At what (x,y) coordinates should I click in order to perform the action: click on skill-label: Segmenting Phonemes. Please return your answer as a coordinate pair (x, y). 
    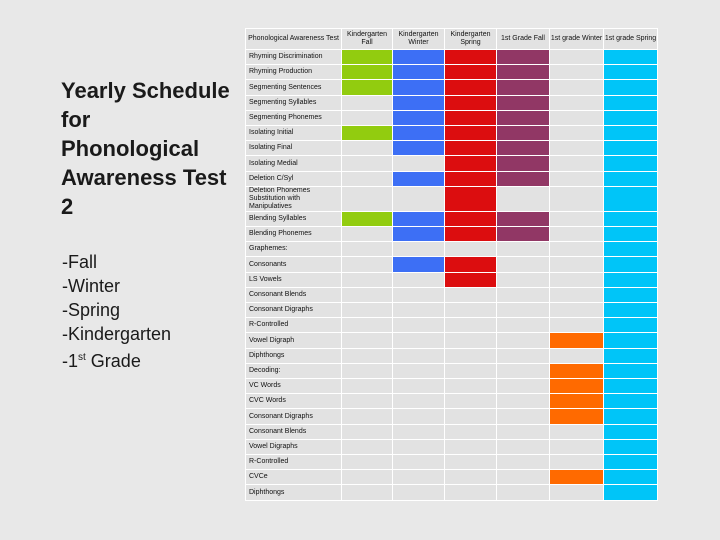
    Looking at the image, I should click on (293, 118).